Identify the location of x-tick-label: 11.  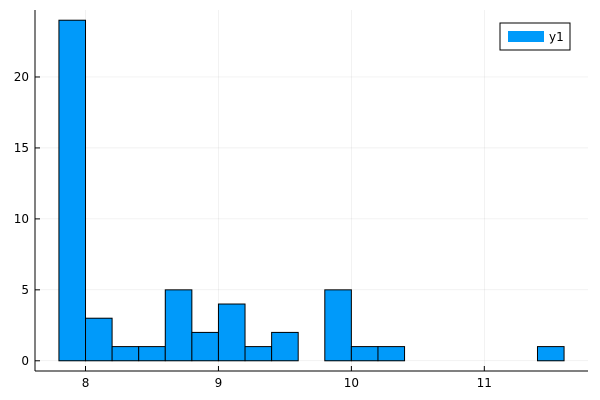
(484, 383).